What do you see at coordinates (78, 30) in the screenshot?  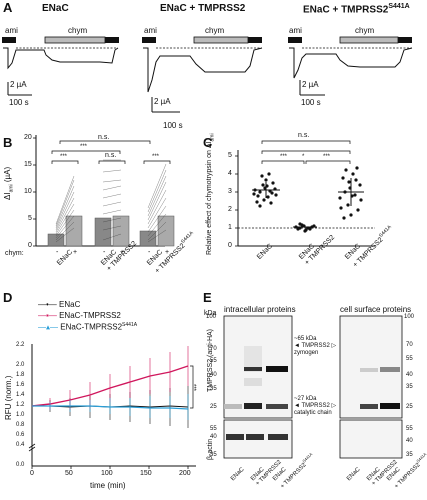 I see `chym-label-1: chym` at bounding box center [78, 30].